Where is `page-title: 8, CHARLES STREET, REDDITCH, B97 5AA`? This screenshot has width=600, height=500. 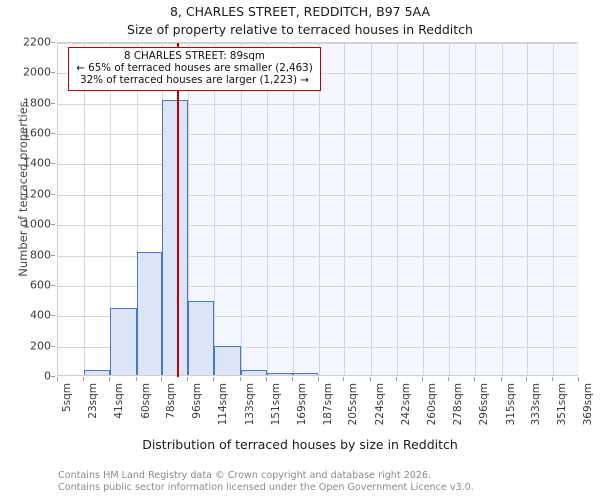 page-title: 8, CHARLES STREET, REDDITCH, B97 5AA is located at coordinates (300, 11).